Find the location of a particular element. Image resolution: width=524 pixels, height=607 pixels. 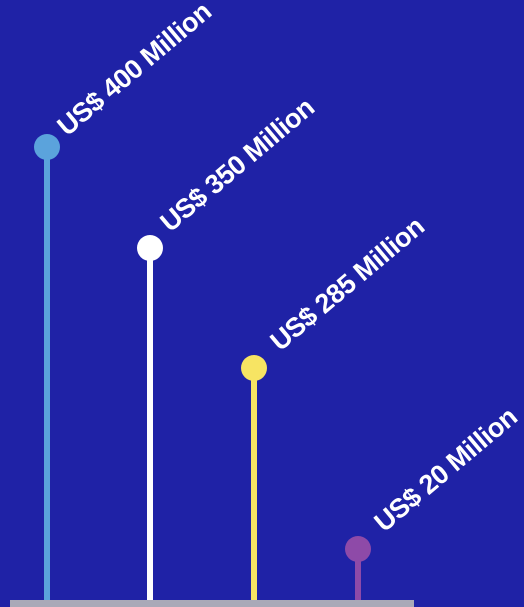

value-label-3: US$ 285 Million is located at coordinates (347, 283).